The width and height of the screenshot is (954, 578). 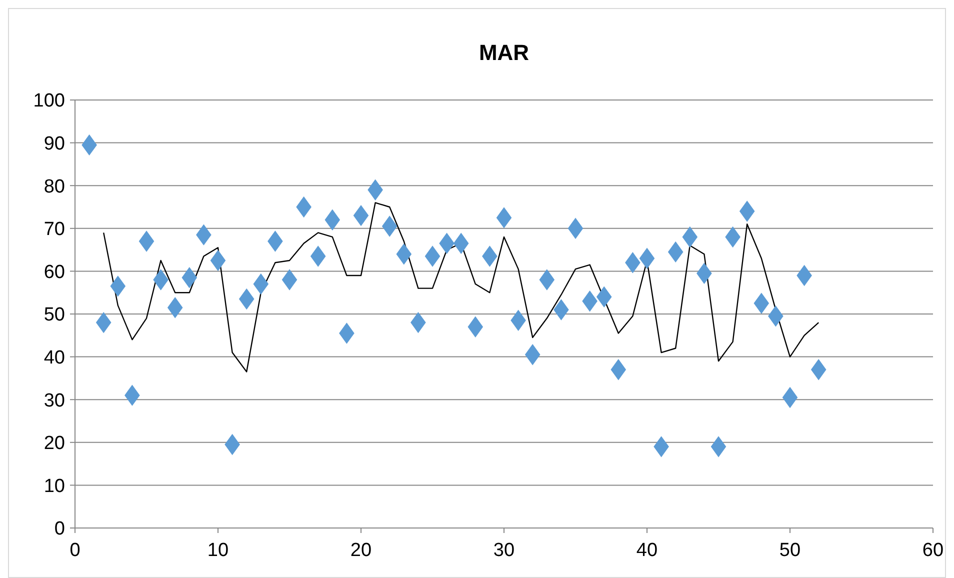 What do you see at coordinates (933, 550) in the screenshot?
I see `x-tick-label: 60` at bounding box center [933, 550].